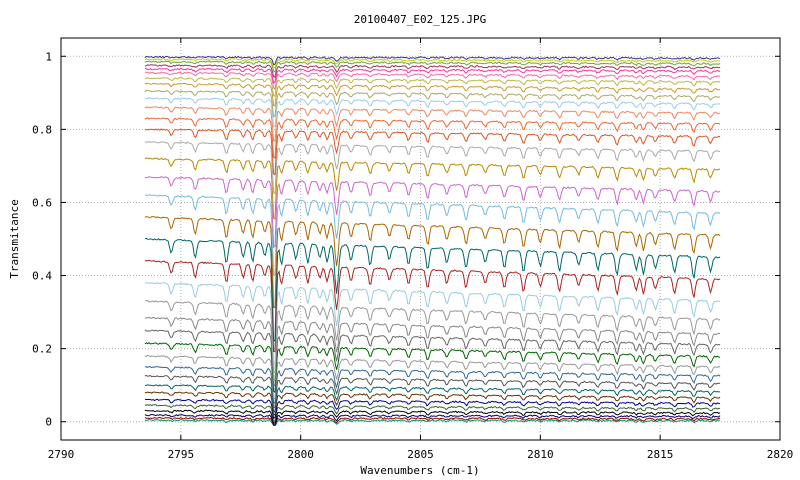 This screenshot has height=480, width=800. What do you see at coordinates (61, 454) in the screenshot?
I see `x-tick-label: 2790` at bounding box center [61, 454].